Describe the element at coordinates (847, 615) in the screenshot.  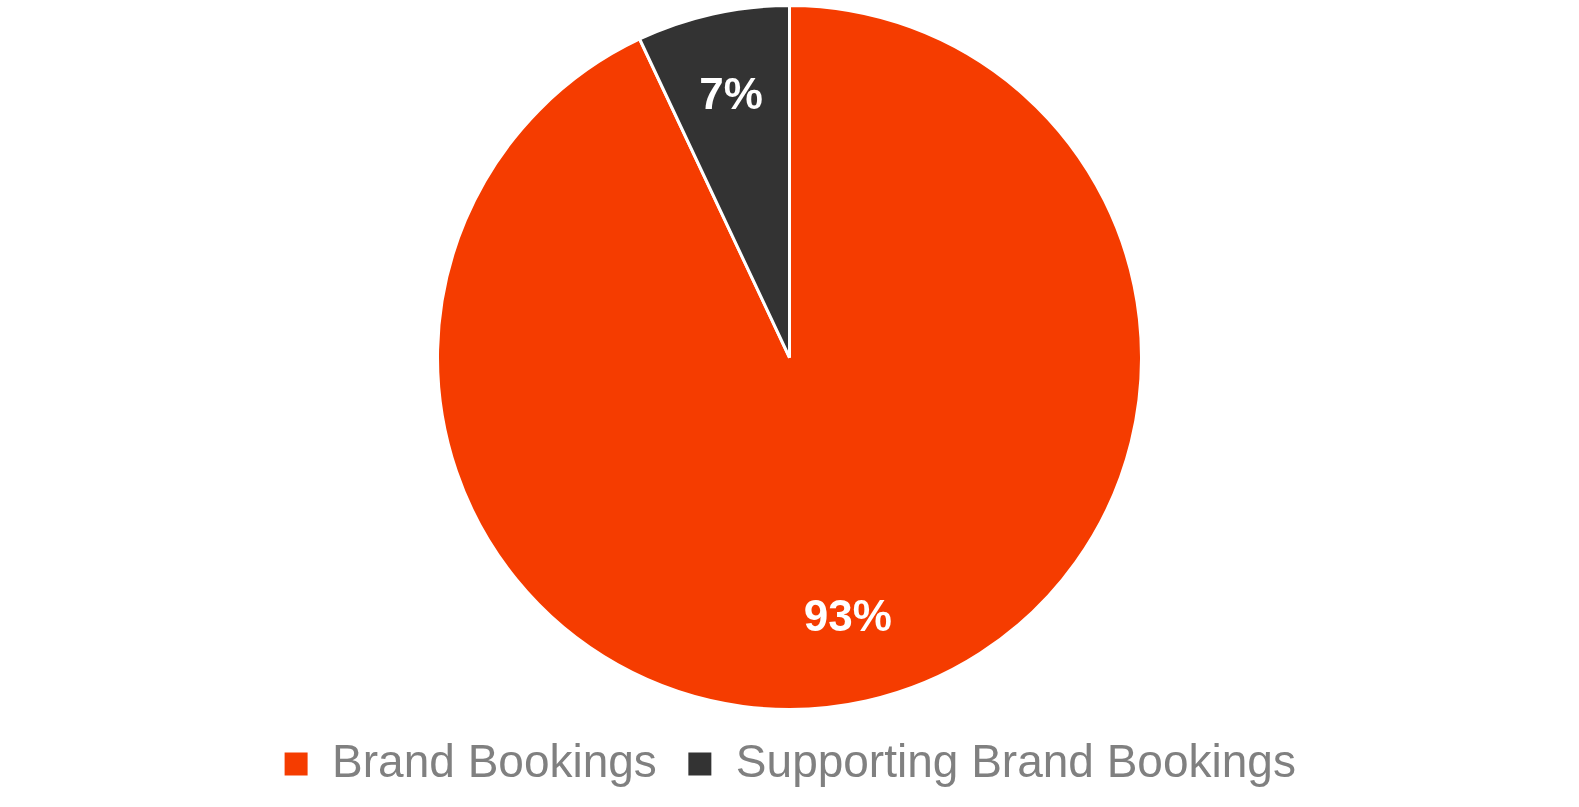
I see `data-label: 93%` at that location.